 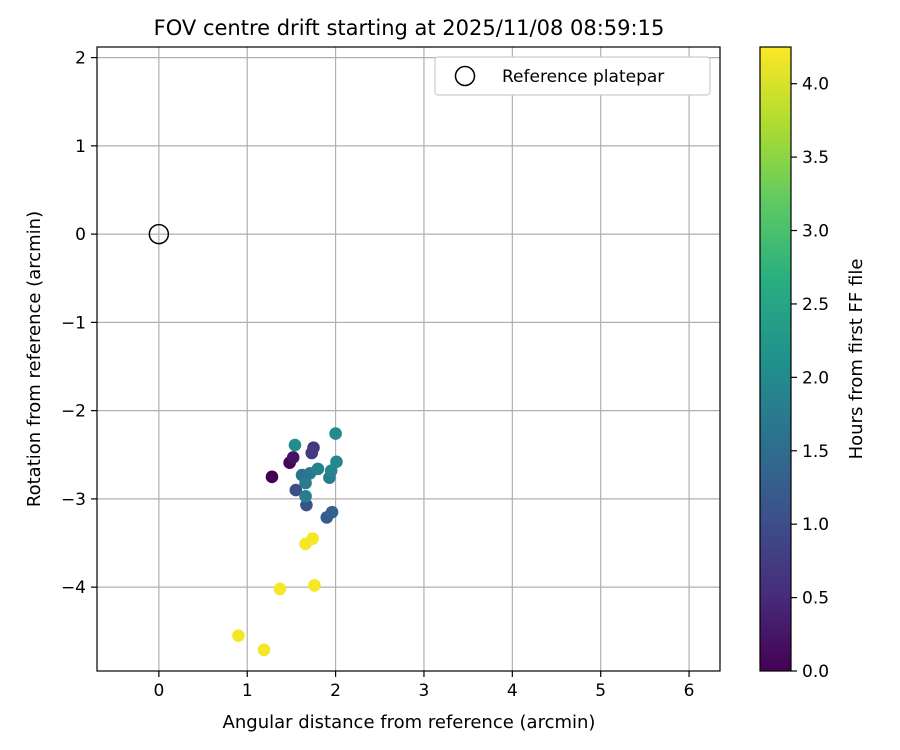 I want to click on colorbar-tick-label: 2.5, so click(x=815, y=305).